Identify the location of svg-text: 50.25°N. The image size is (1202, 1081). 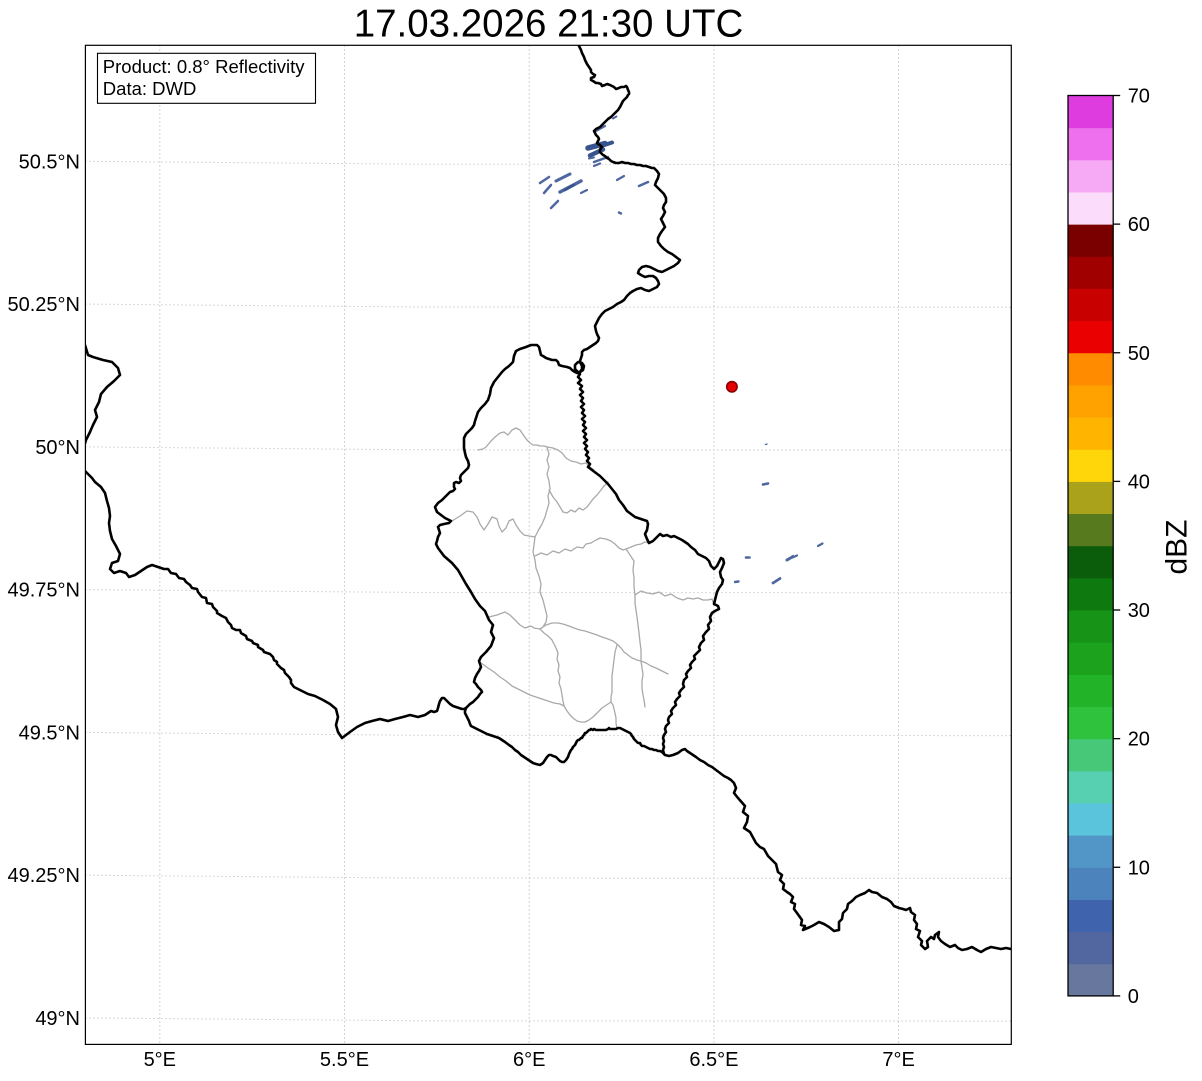
(44, 305).